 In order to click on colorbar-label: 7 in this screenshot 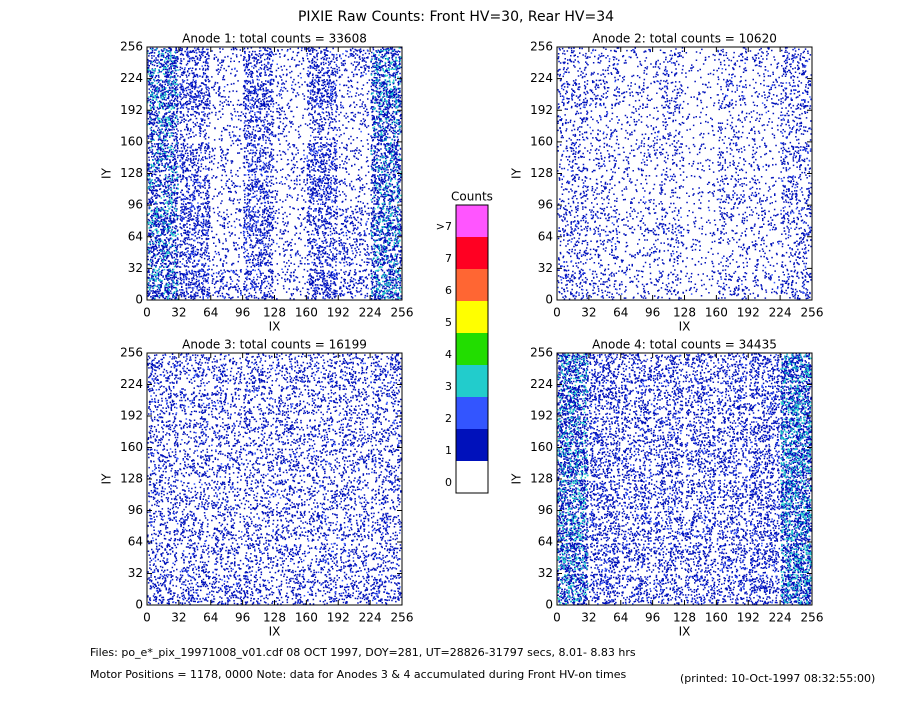, I will do `click(448, 258)`.